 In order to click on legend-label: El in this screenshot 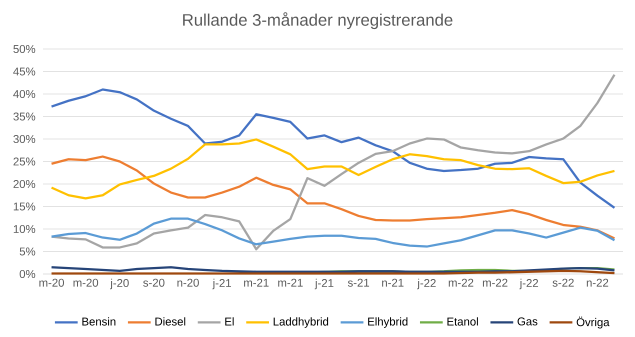, I will do `click(229, 321)`.